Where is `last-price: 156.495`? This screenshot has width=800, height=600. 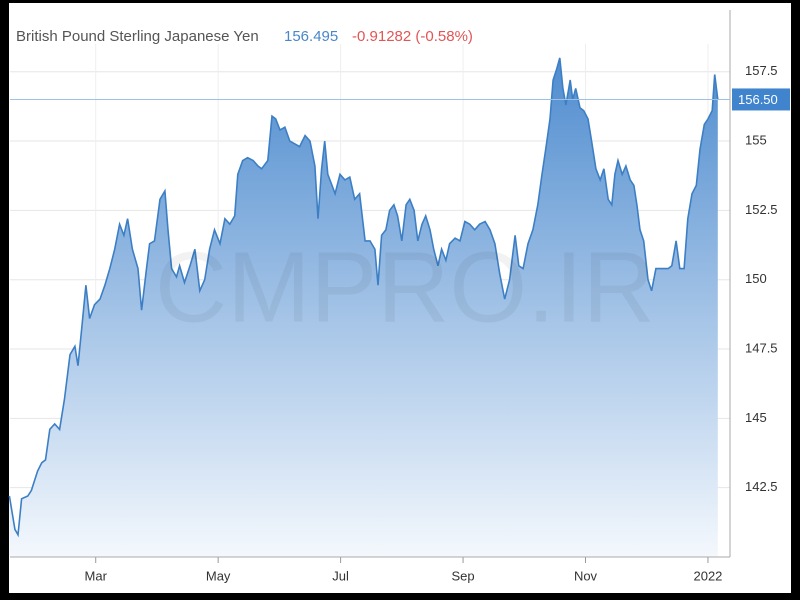
last-price: 156.495 is located at coordinates (311, 36).